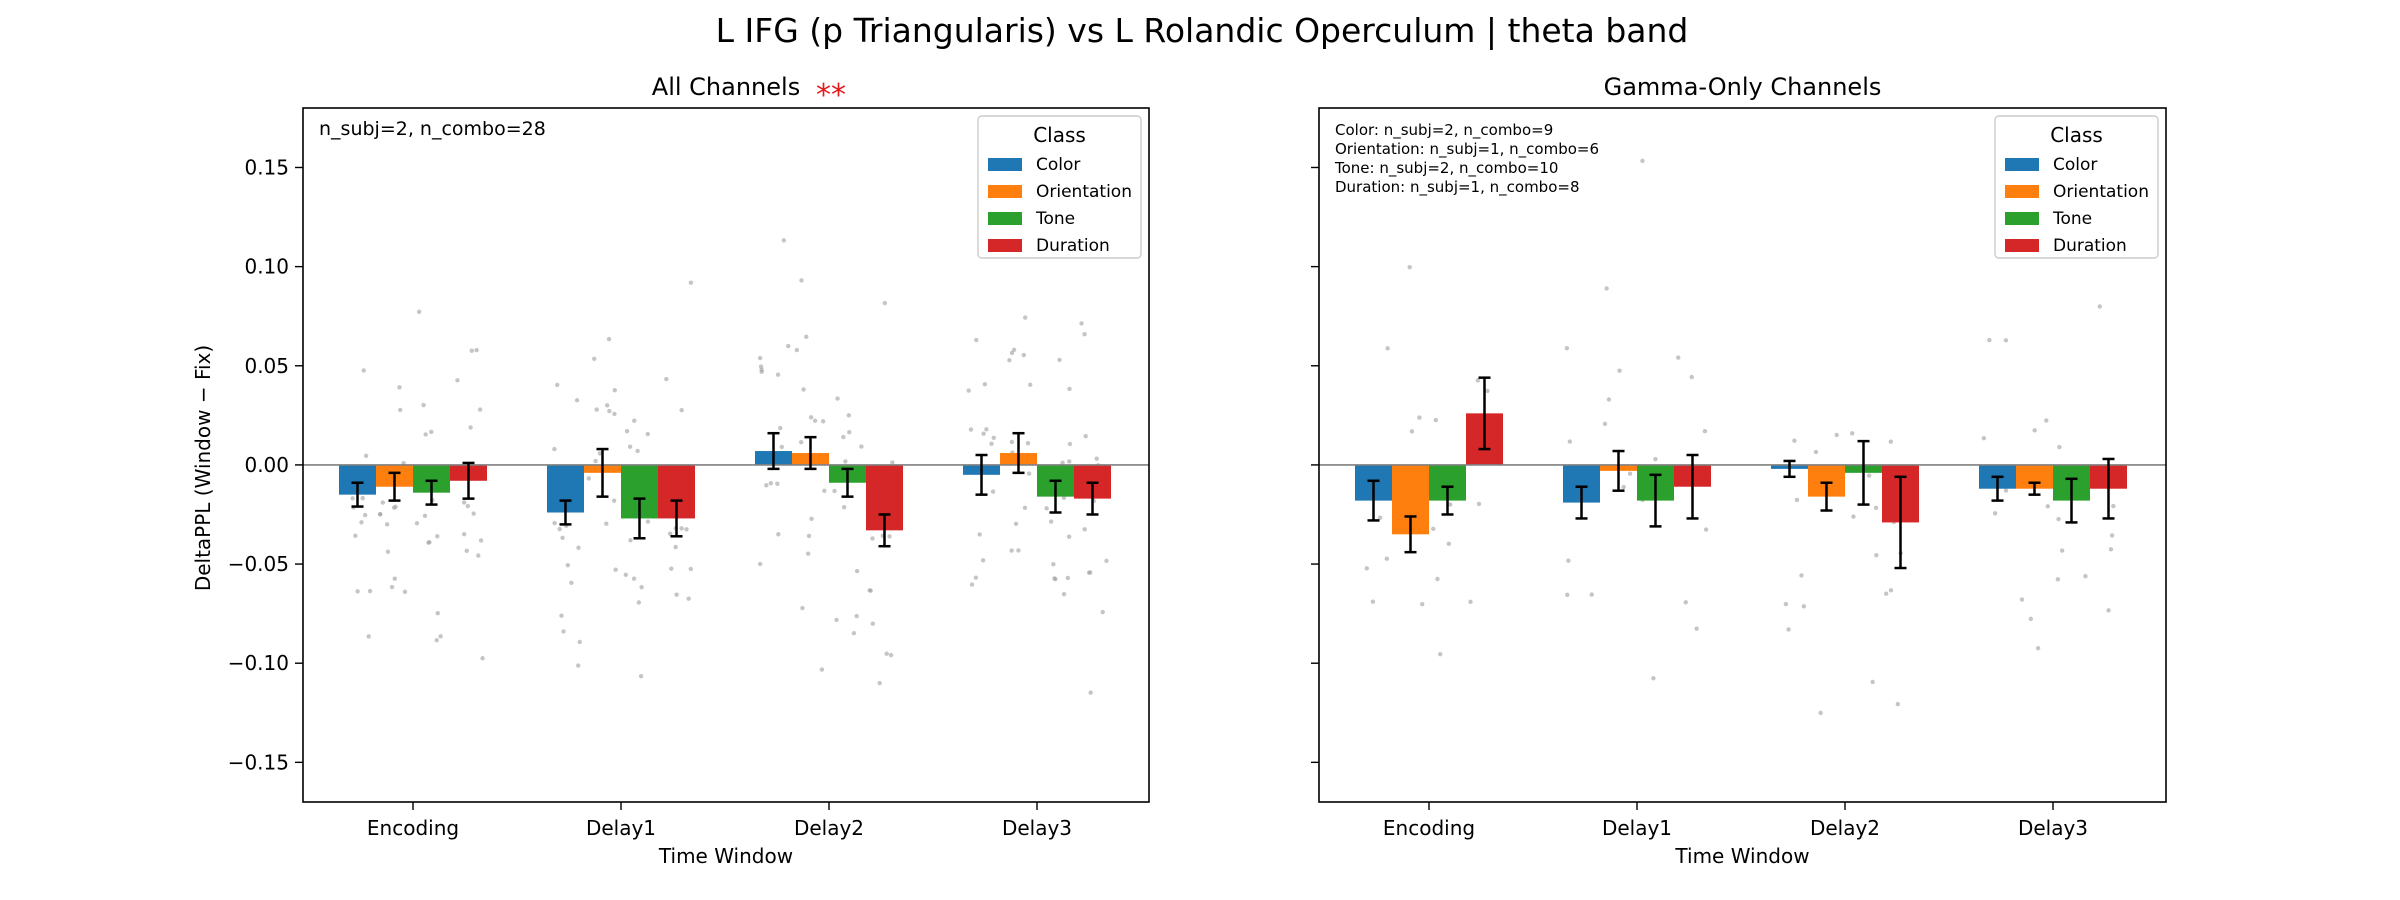  Describe the element at coordinates (1845, 828) in the screenshot. I see `x-tick-label: Delay2` at that location.